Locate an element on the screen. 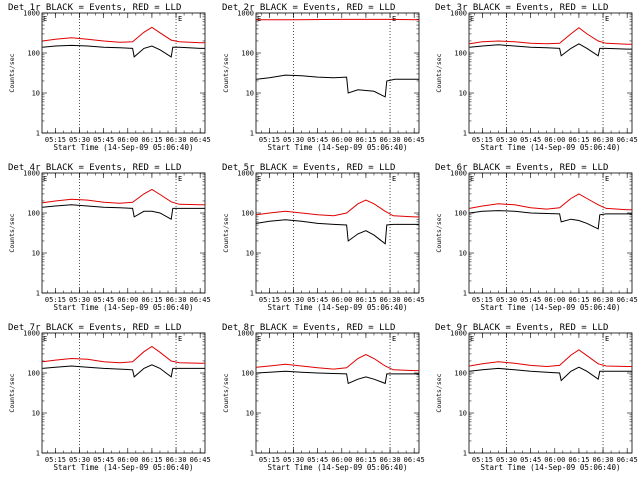  plot-title: Det 4r BLACK = Events, RED = LLD is located at coordinates (94, 168).